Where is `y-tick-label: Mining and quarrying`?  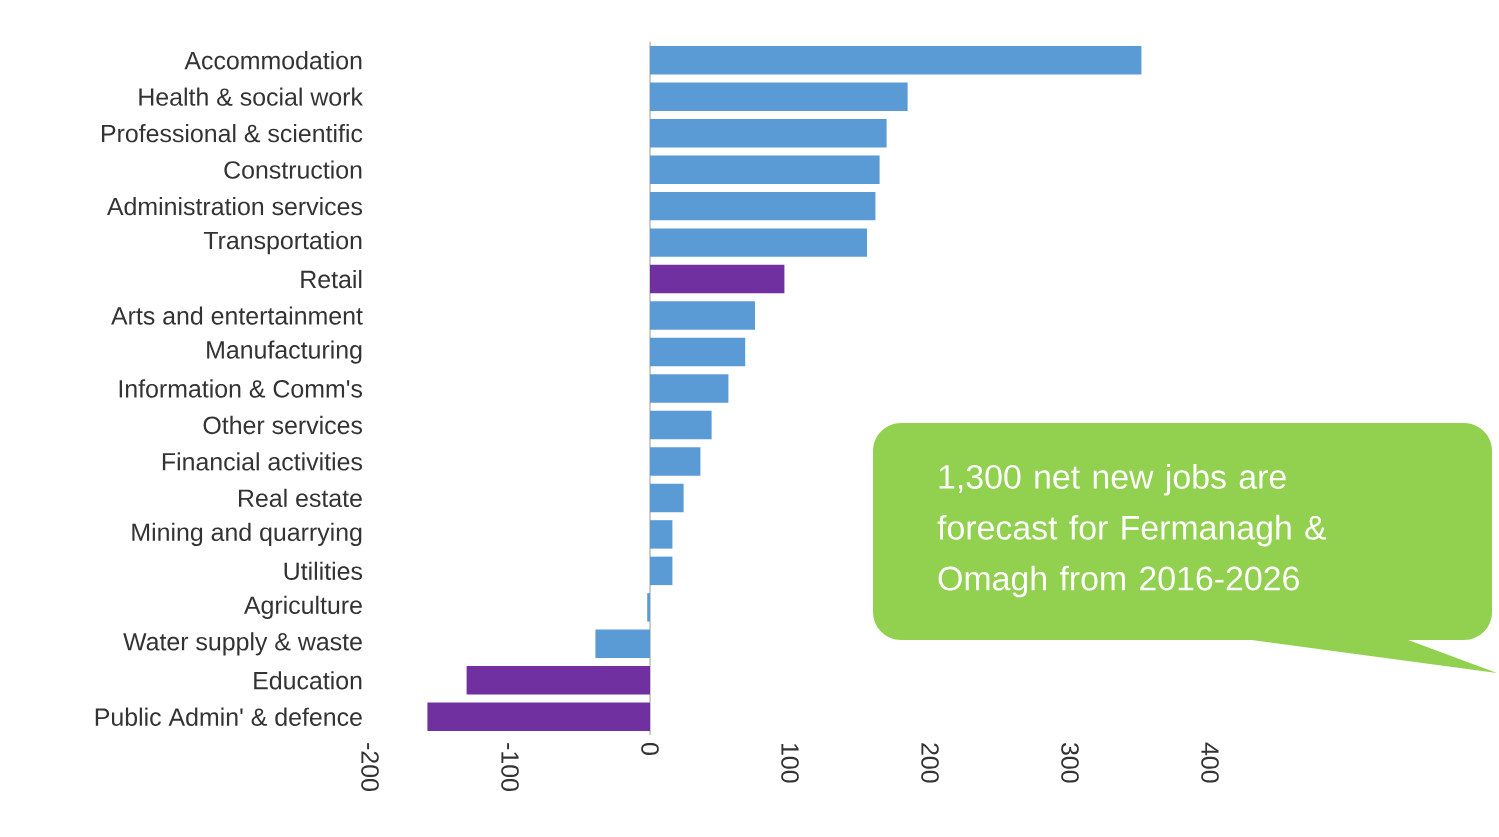 y-tick-label: Mining and quarrying is located at coordinates (247, 534).